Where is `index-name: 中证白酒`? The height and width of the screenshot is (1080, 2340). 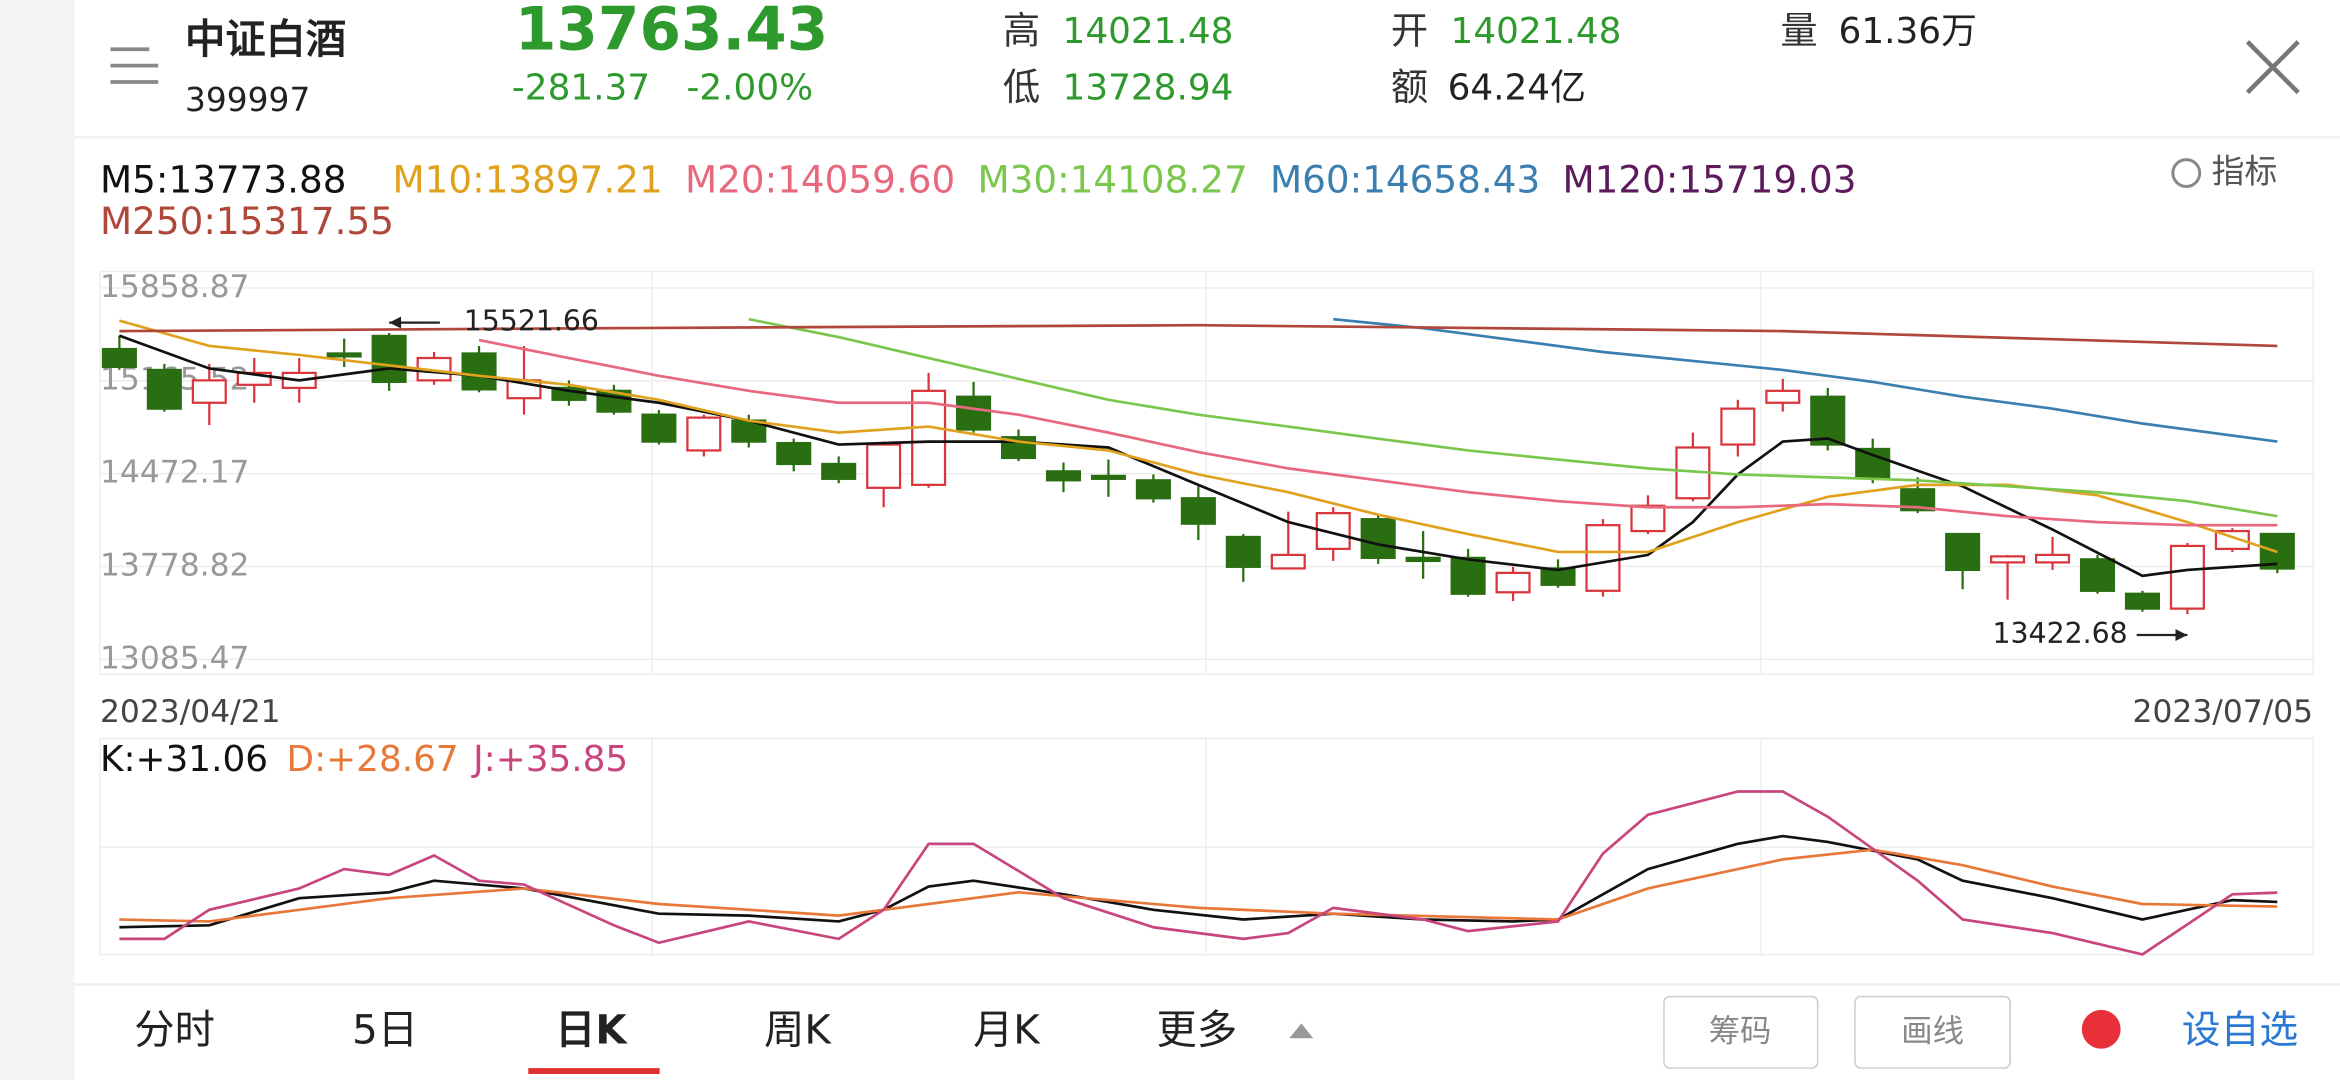
index-name: 中证白酒 is located at coordinates (265, 40).